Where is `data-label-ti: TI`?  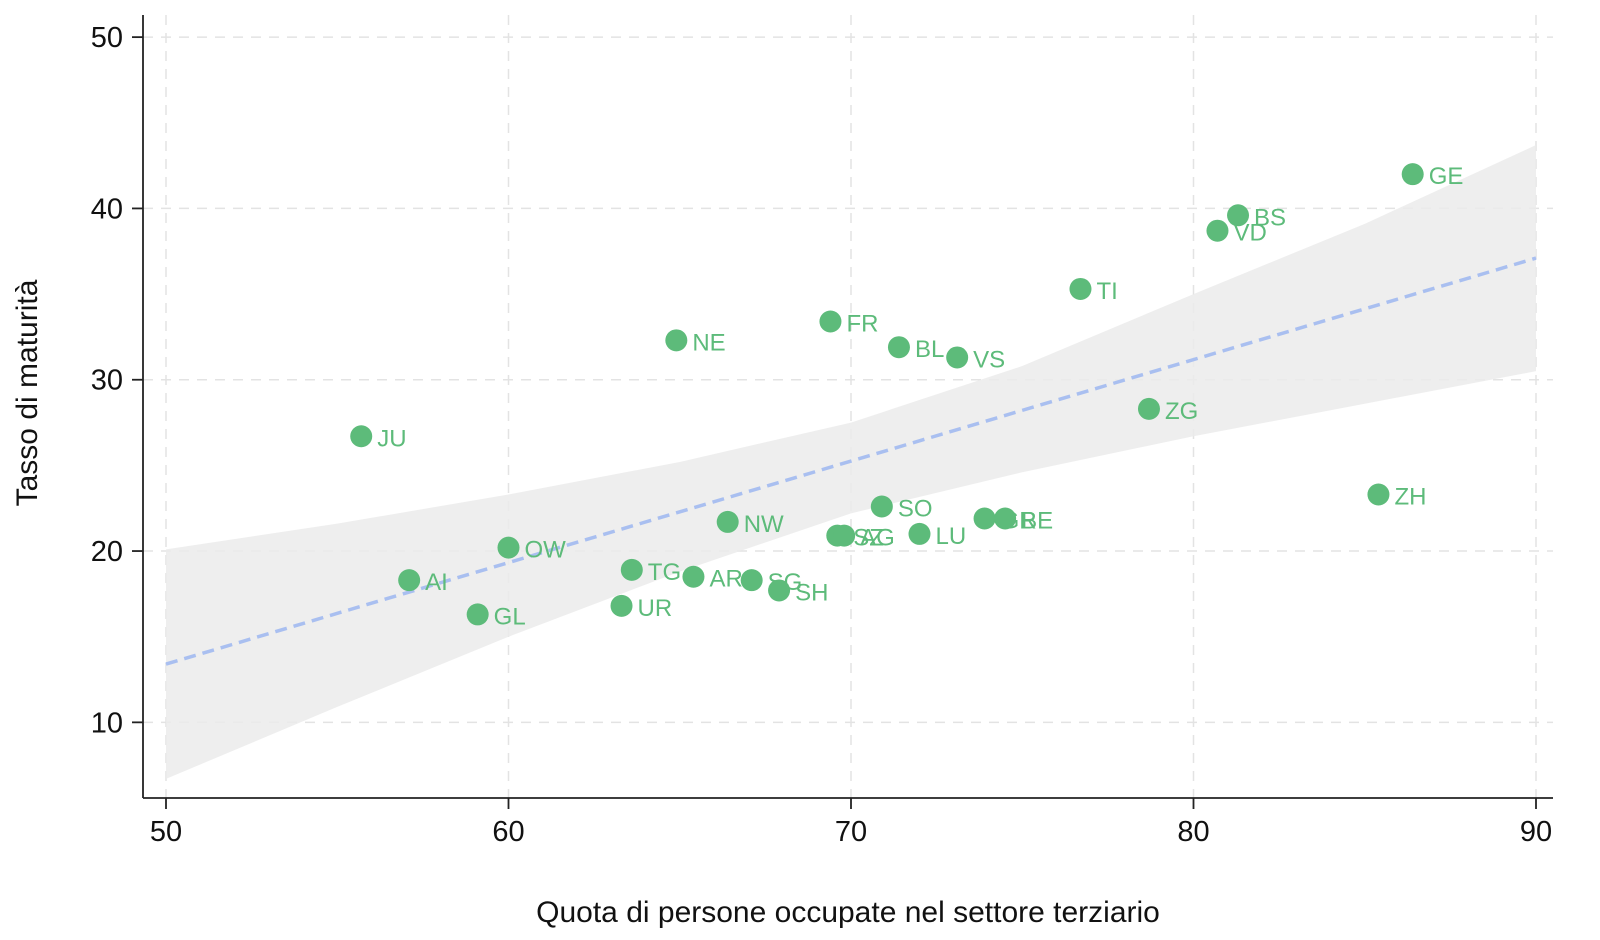 data-label-ti: TI is located at coordinates (1106, 291).